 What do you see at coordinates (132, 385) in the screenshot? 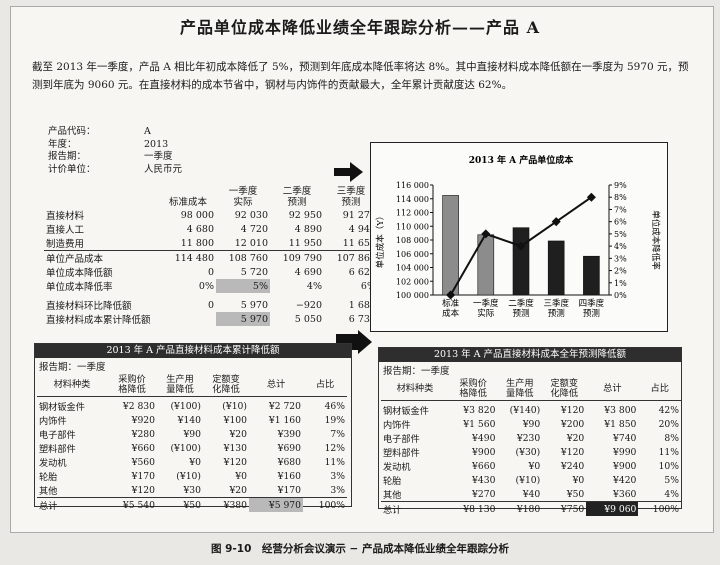
I see `column-header: 采购价 格降低` at bounding box center [132, 385].